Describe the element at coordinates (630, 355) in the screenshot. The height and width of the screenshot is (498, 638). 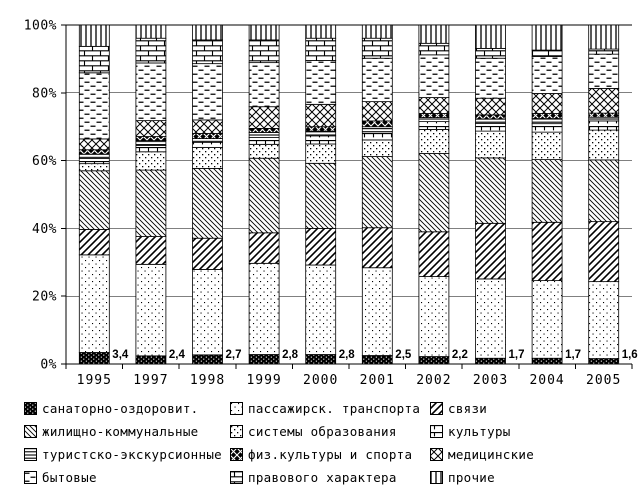
I see `data-label: 1,6` at that location.